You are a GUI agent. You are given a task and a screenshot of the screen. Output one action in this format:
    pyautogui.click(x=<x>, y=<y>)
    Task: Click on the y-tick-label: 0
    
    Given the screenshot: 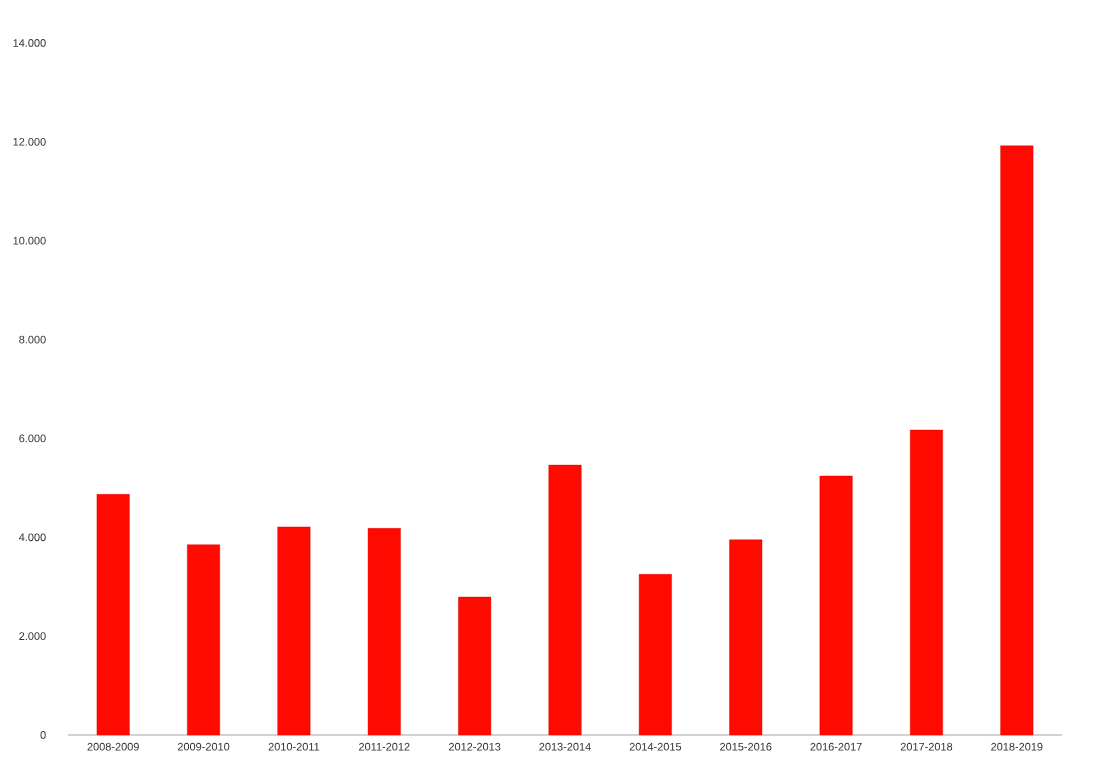 What is the action you would take?
    pyautogui.click(x=43, y=735)
    